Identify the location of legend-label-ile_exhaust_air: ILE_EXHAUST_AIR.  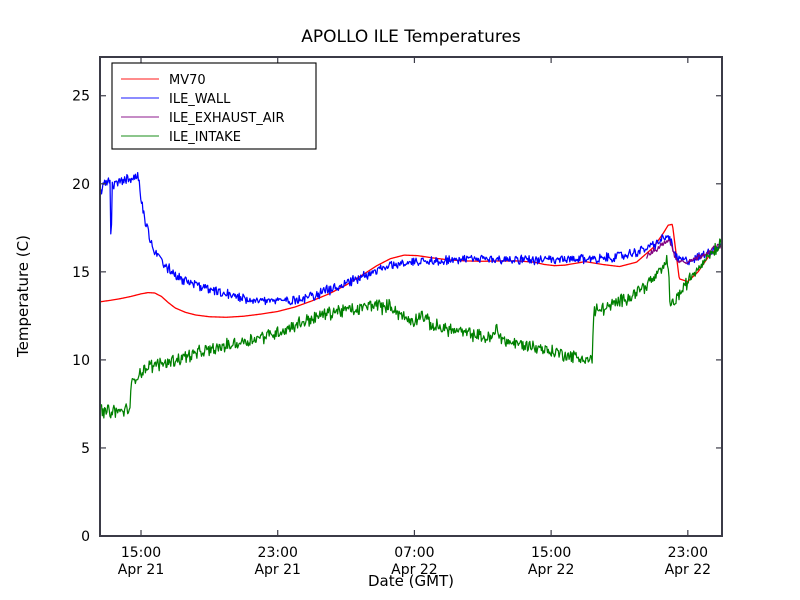
(227, 118).